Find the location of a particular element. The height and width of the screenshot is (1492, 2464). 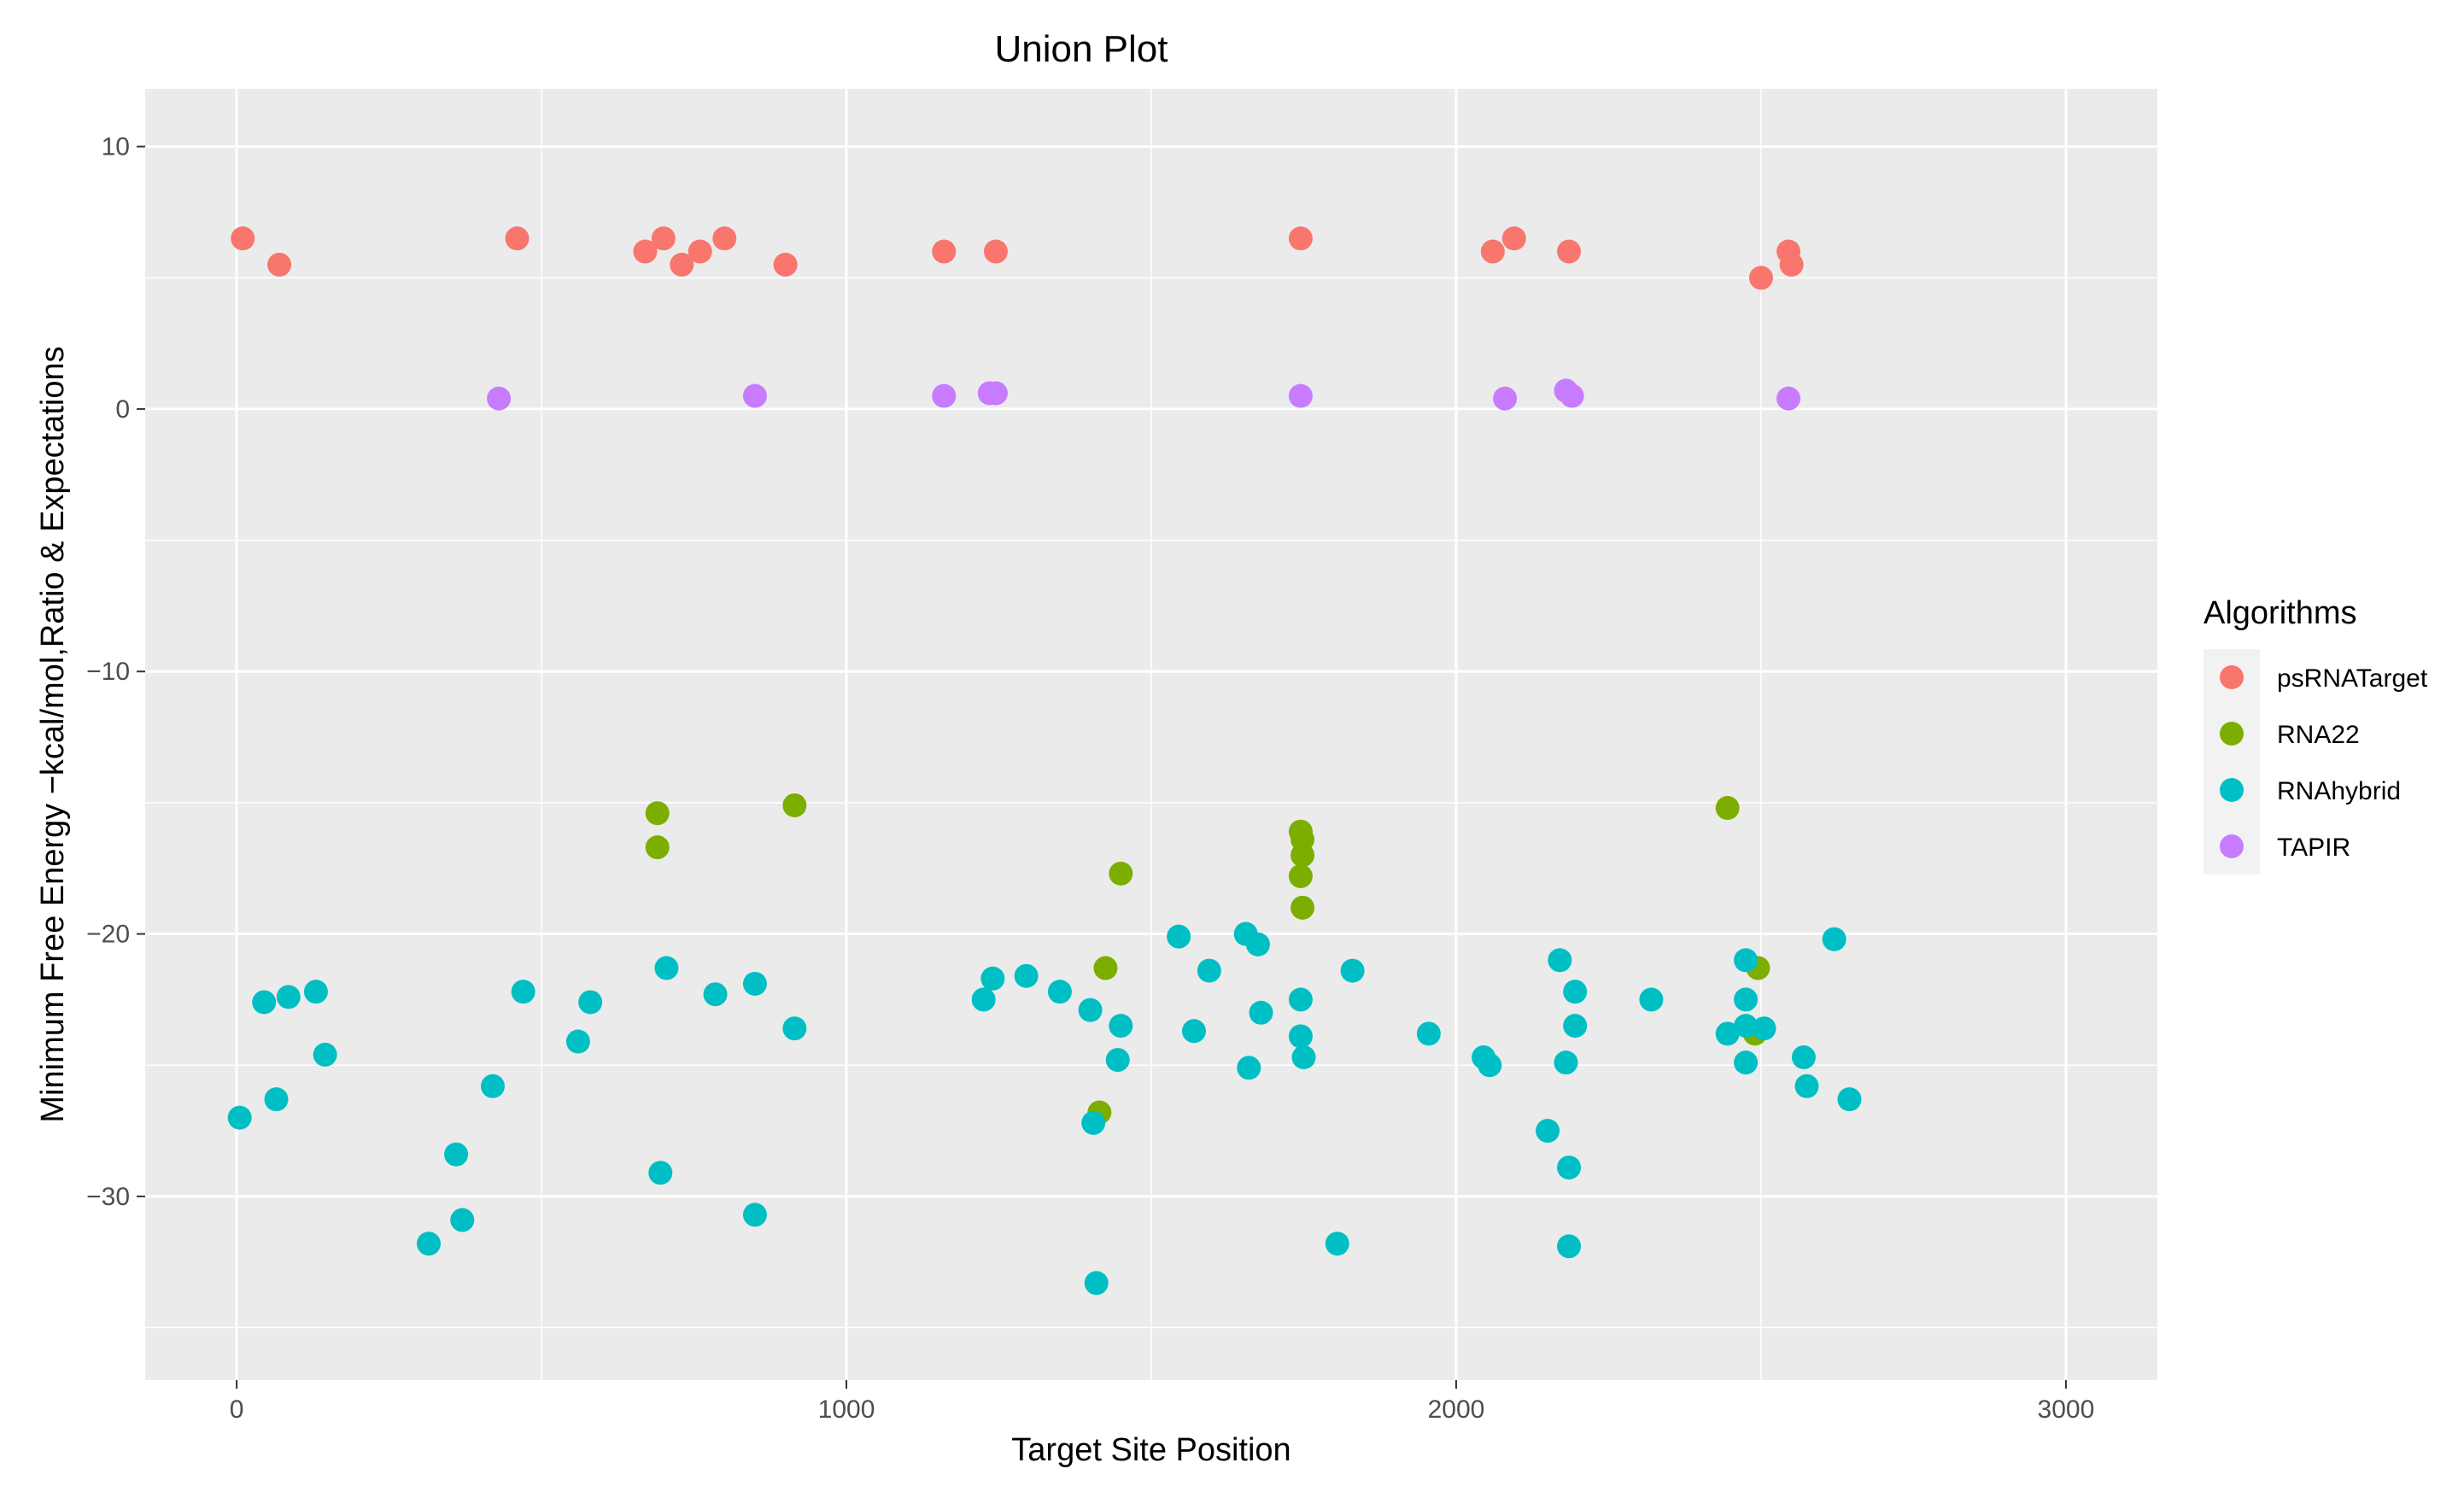

x-tick-label: 2000 is located at coordinates (1456, 1409).